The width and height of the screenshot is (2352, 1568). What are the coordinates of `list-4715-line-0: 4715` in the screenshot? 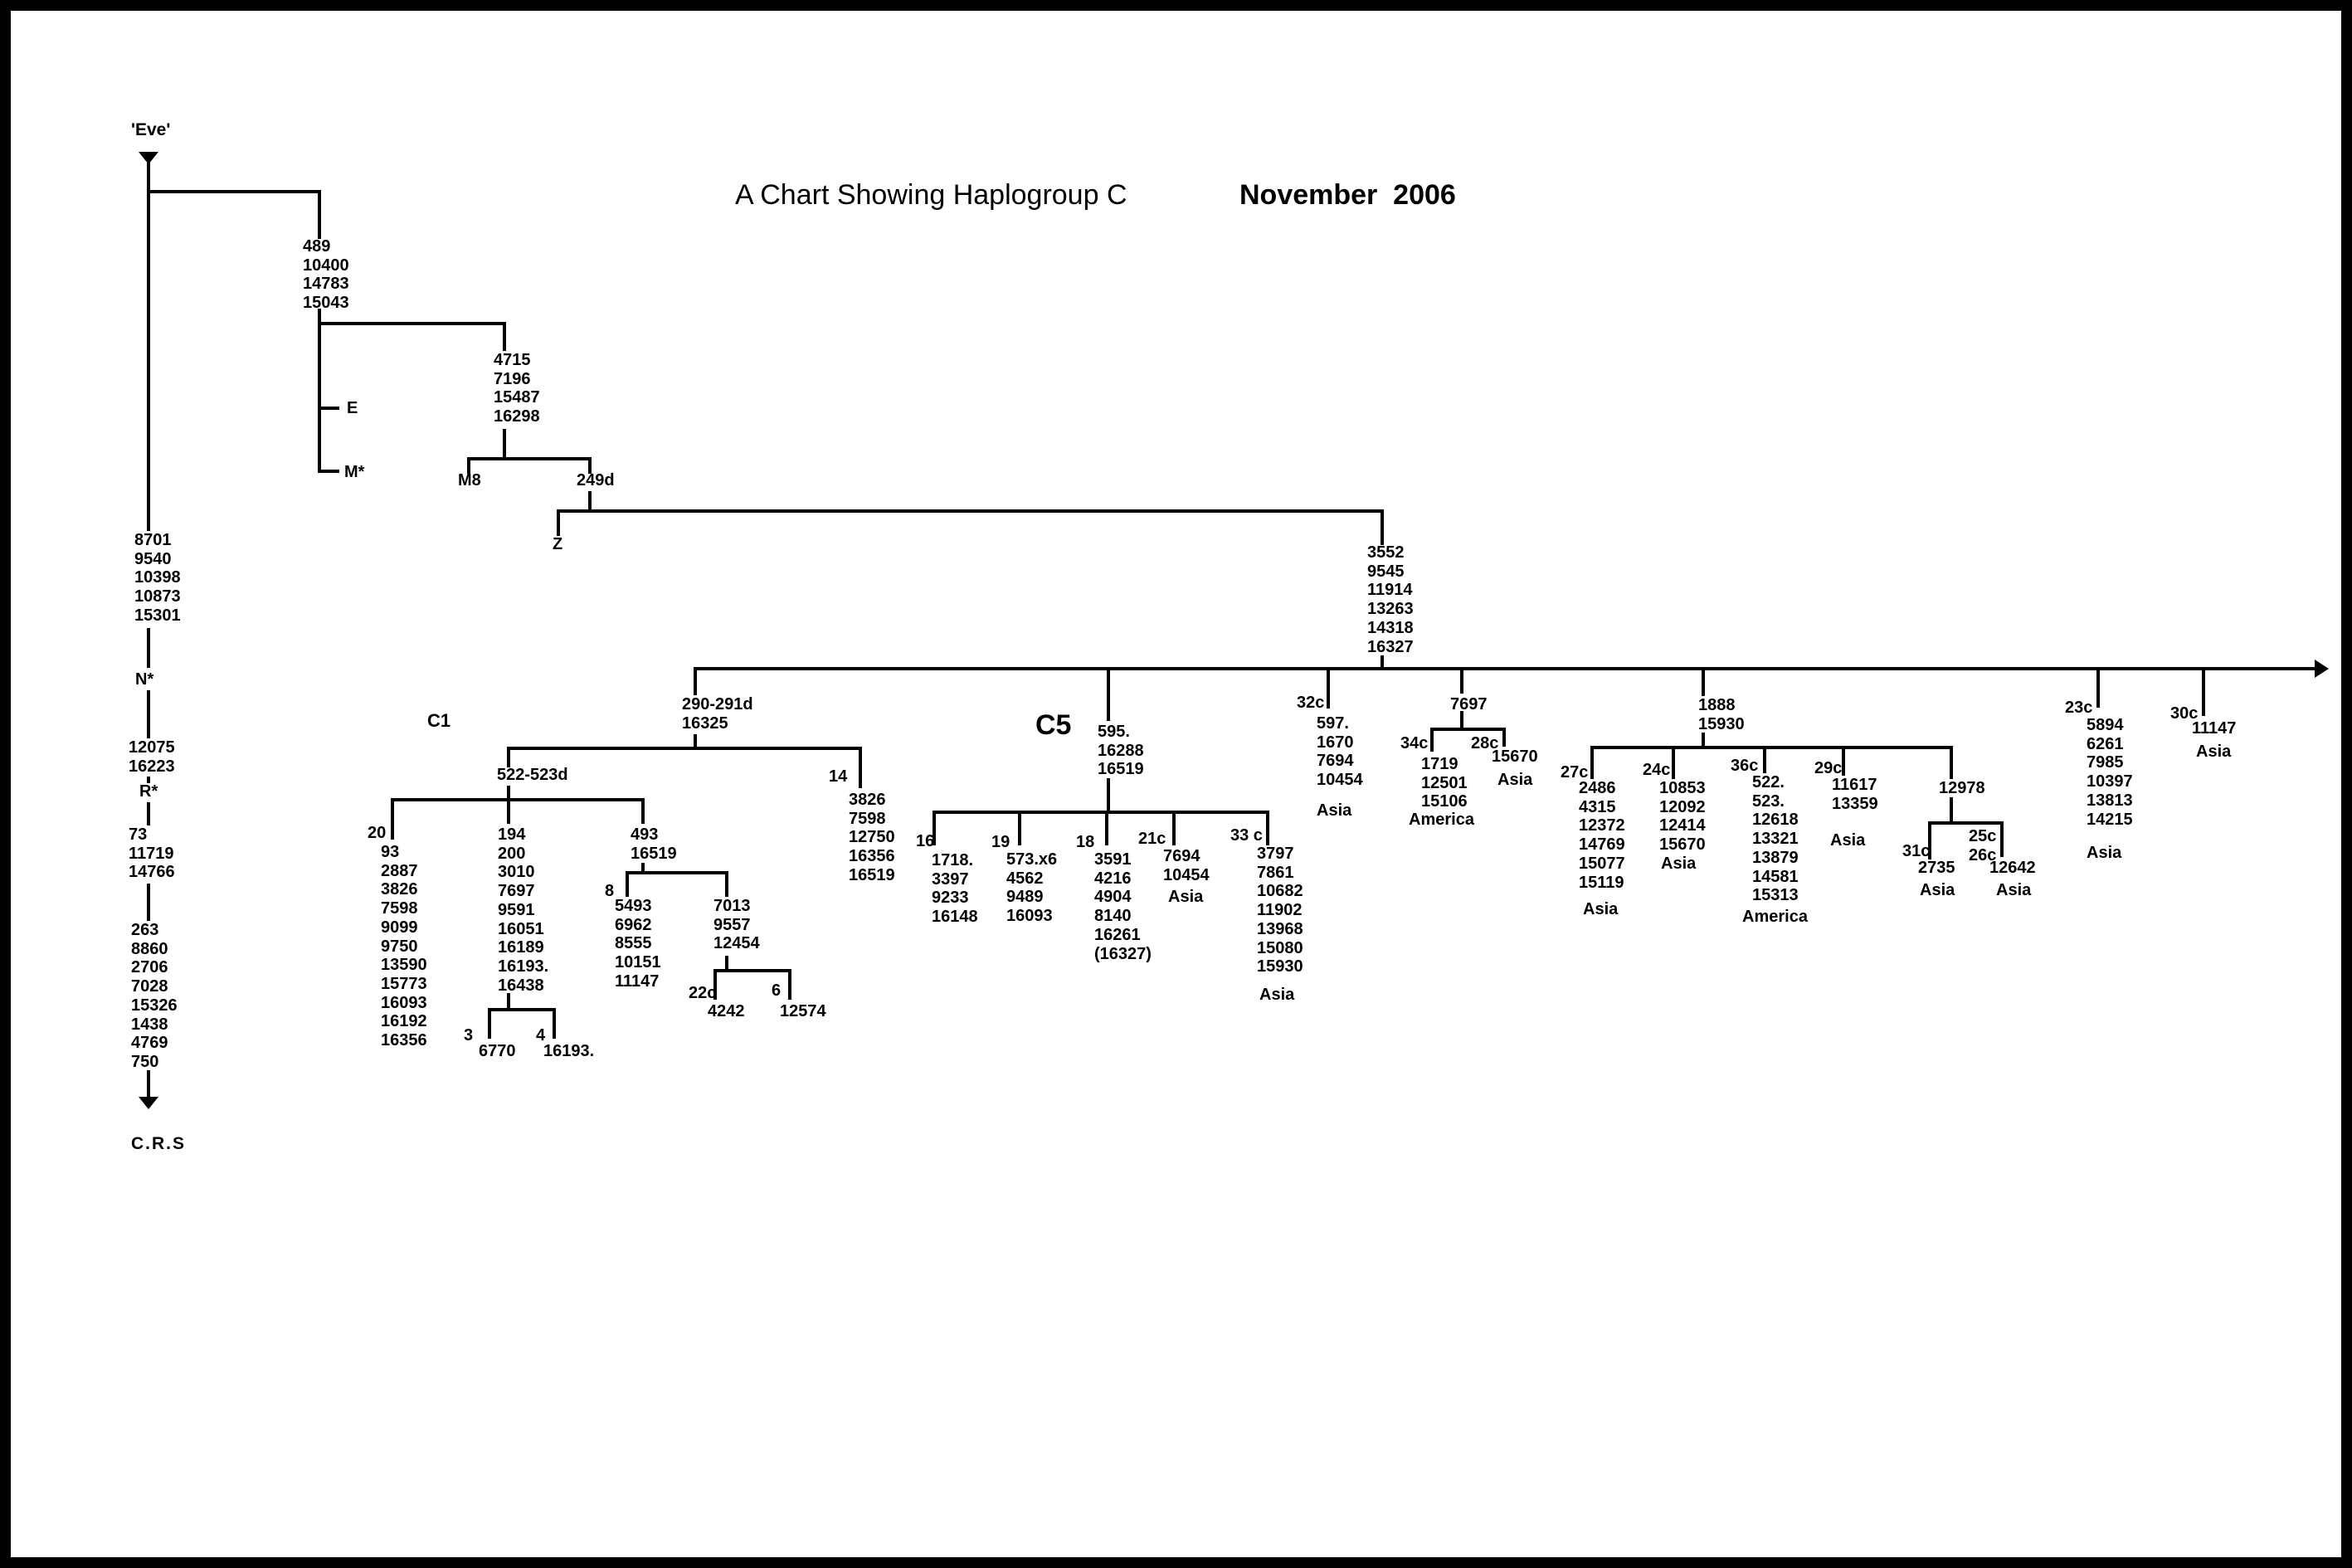 It's located at (512, 360).